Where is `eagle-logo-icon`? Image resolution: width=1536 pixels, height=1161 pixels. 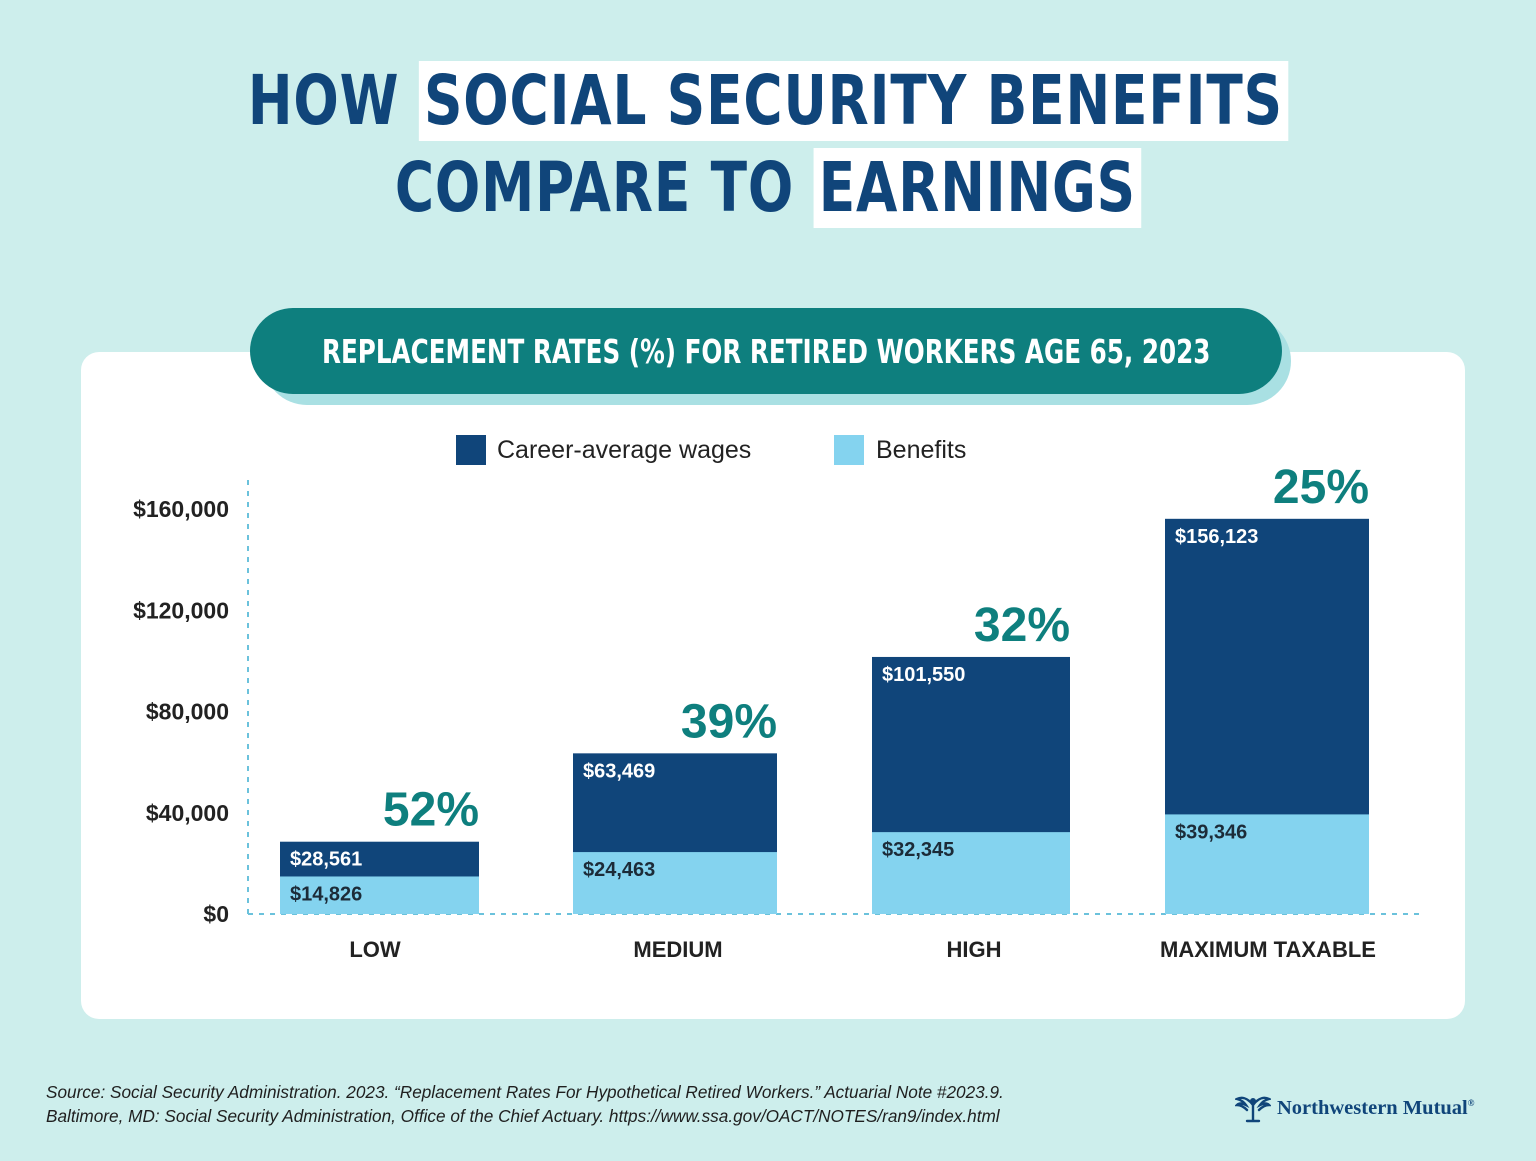 eagle-logo-icon is located at coordinates (1253, 1109).